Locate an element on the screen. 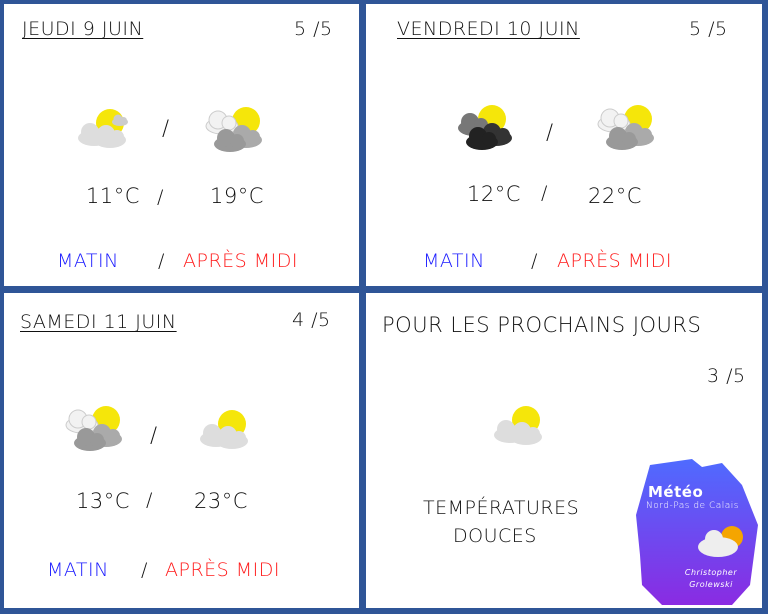 Image resolution: width=768 pixels, height=614 pixels. outlook-text-line2: DOUCES is located at coordinates (495, 536).